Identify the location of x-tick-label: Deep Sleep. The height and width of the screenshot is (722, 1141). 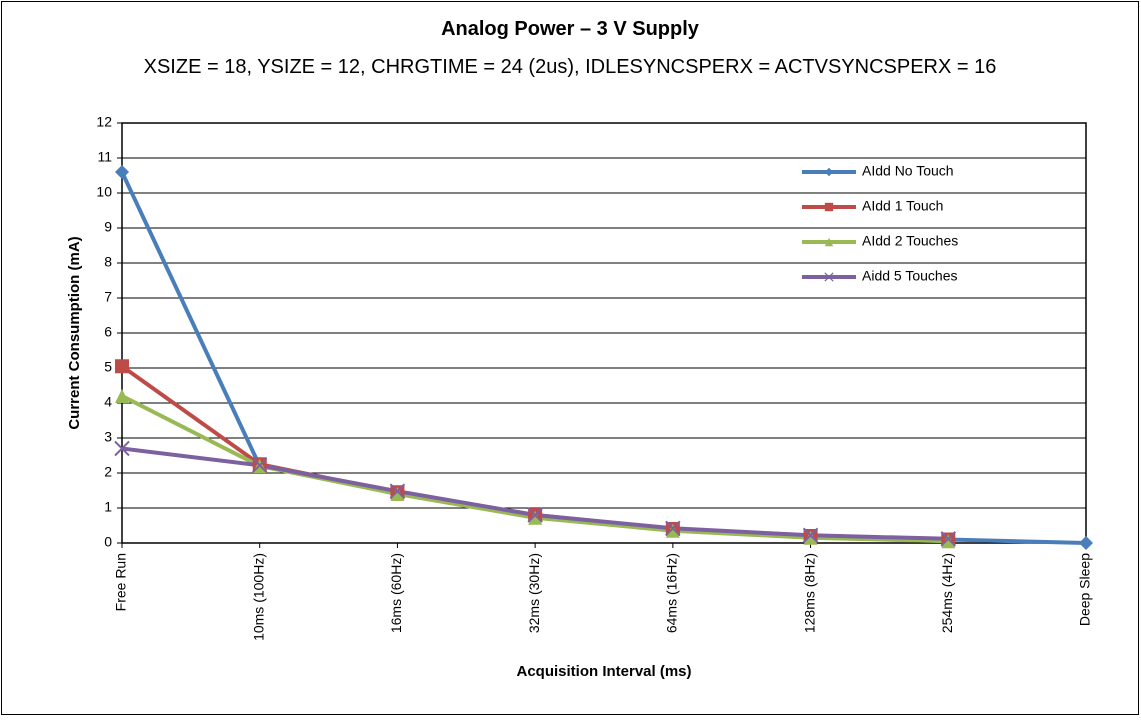
(1085, 589).